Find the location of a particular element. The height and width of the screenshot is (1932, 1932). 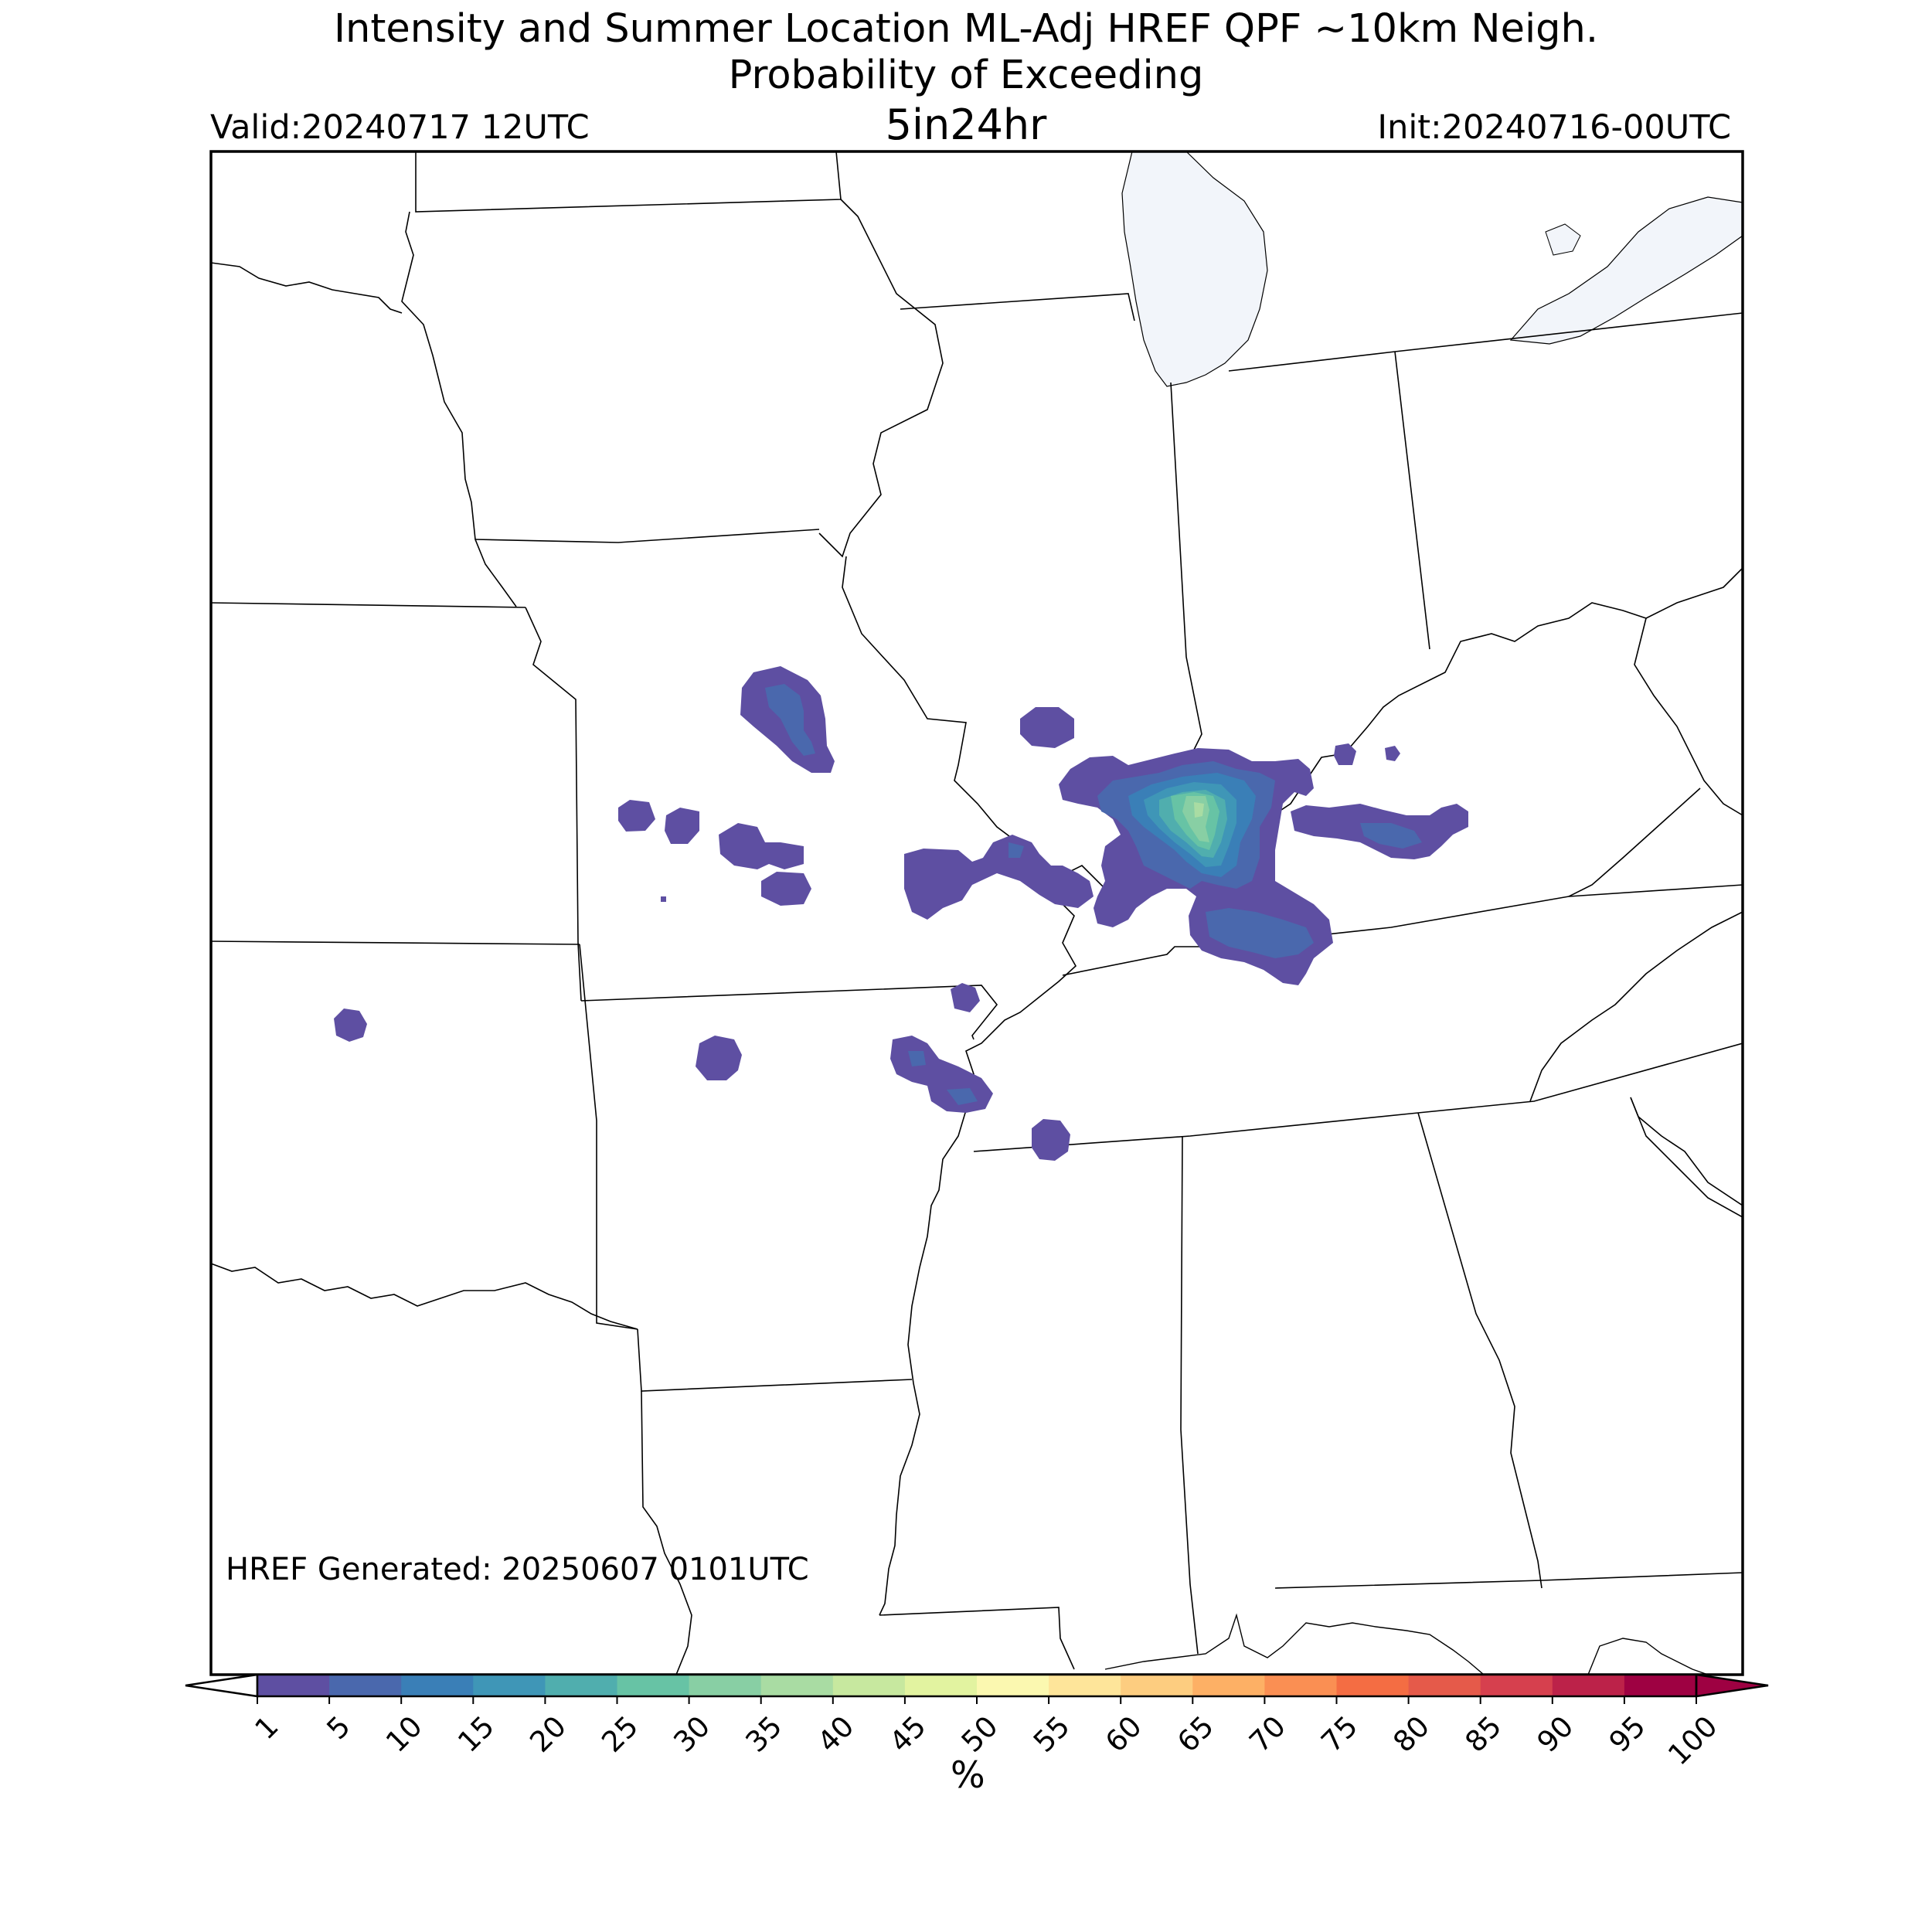

prob-area-mo-south is located at coordinates (965, 998).